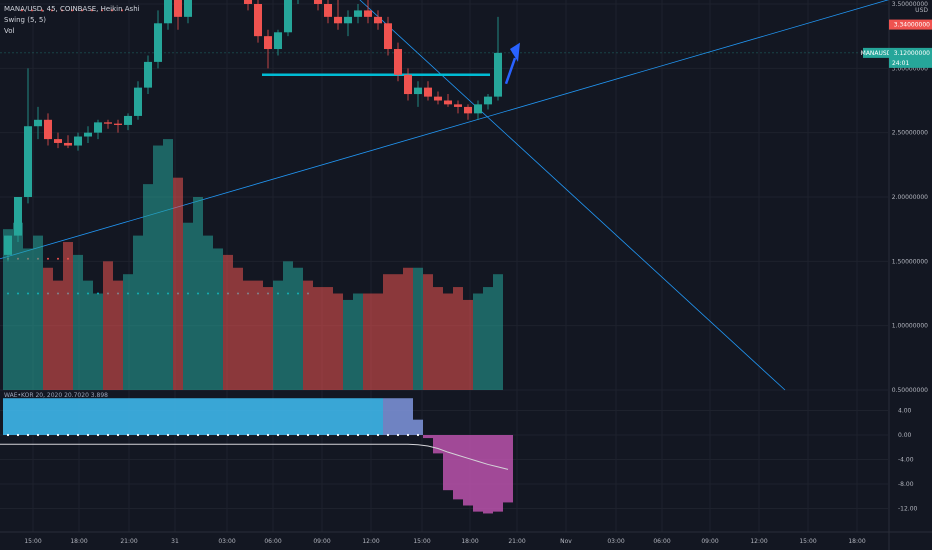 This screenshot has height=550, width=932. What do you see at coordinates (515, 52) in the screenshot?
I see `up-arrow-head` at bounding box center [515, 52].